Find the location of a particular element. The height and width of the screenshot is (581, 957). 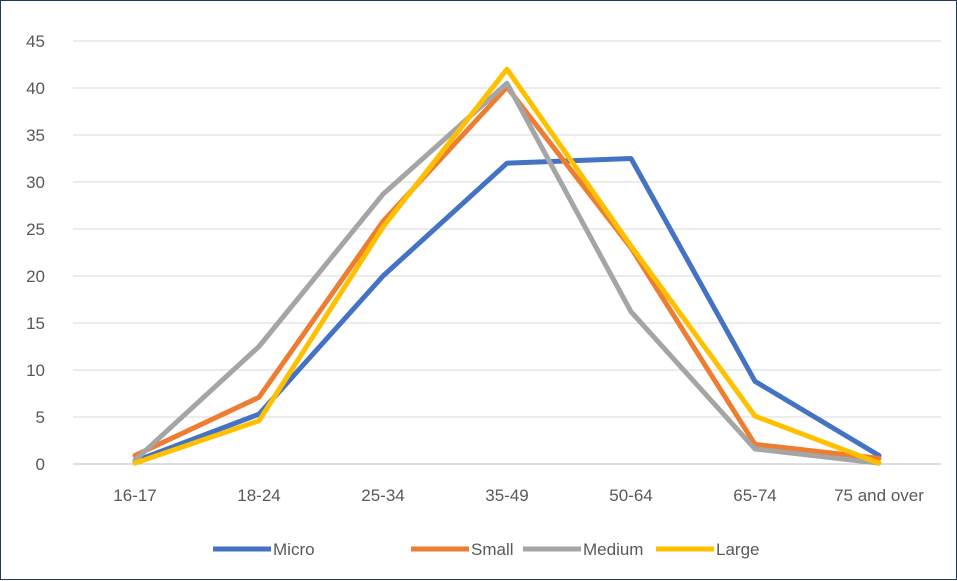

x-tick-label: 65-74 is located at coordinates (754, 495).